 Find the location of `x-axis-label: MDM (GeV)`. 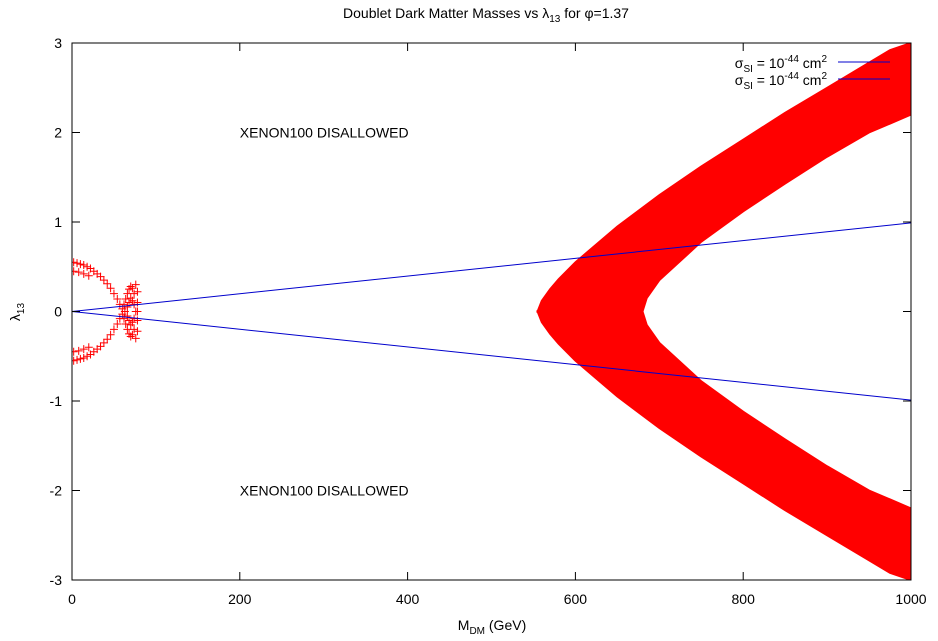

x-axis-label: MDM (GeV) is located at coordinates (492, 627).